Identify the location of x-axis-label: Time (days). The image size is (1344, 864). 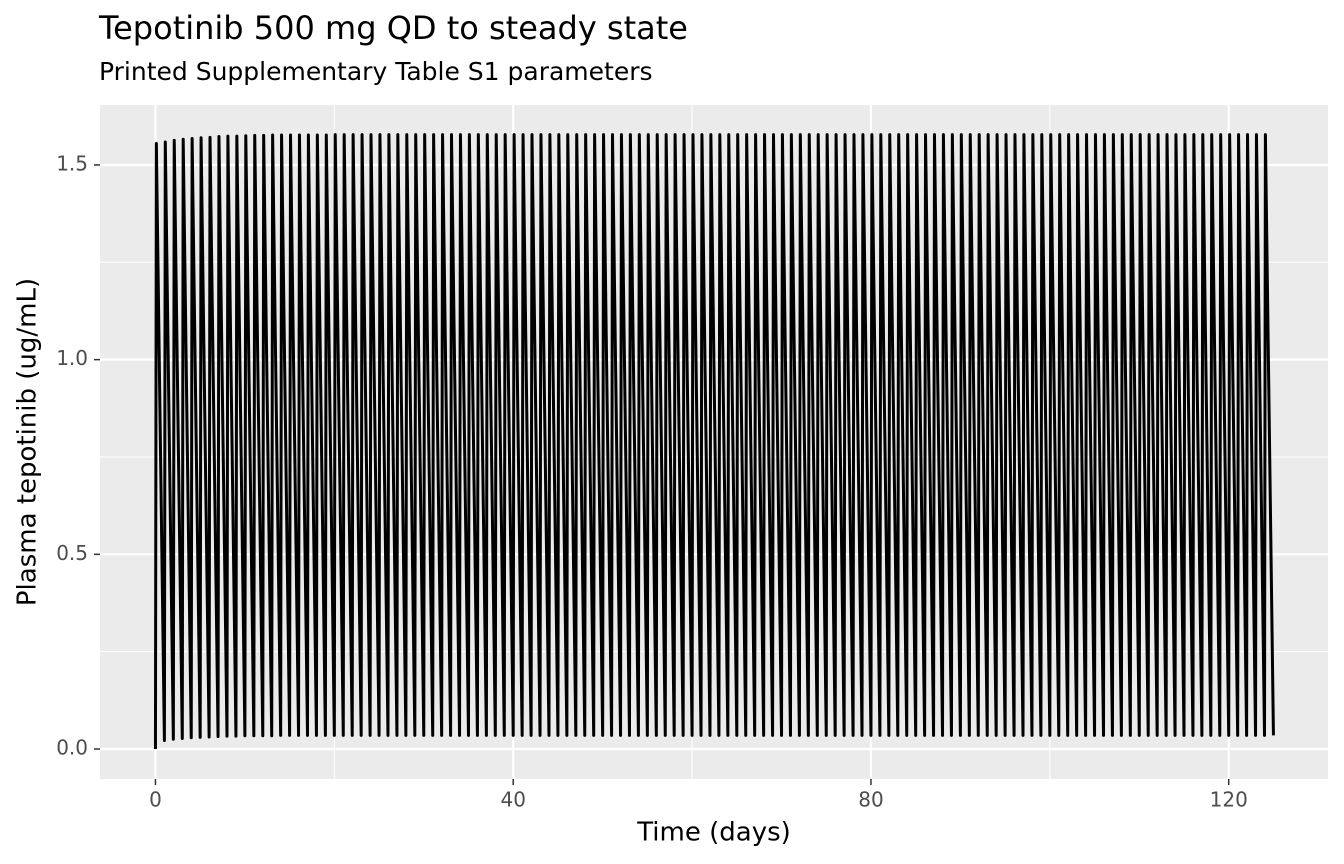
(713, 833).